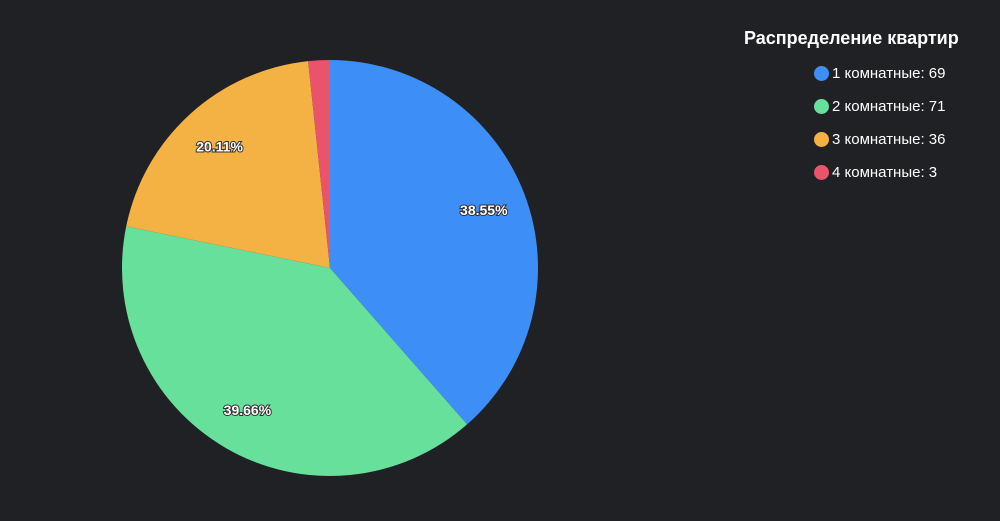 The image size is (1000, 521). Describe the element at coordinates (219, 146) in the screenshot. I see `slice-percent-label: 20.11%` at that location.